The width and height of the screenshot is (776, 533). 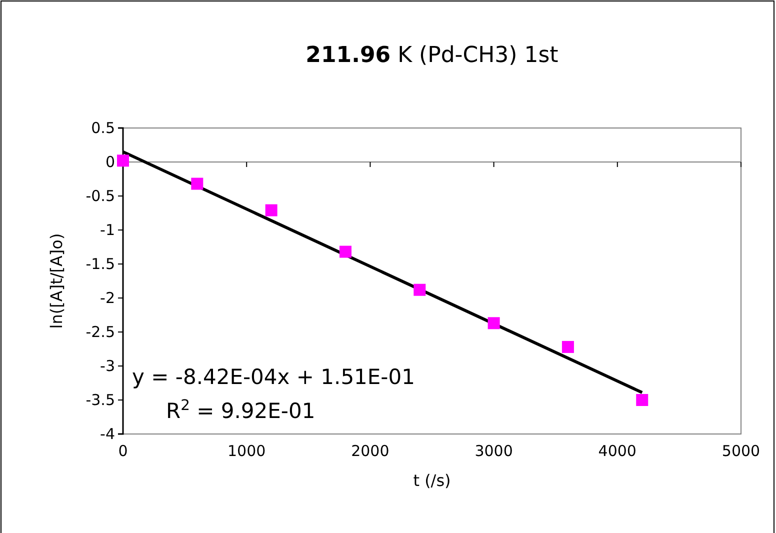 I want to click on x-tick-label: 4000, so click(x=617, y=451).